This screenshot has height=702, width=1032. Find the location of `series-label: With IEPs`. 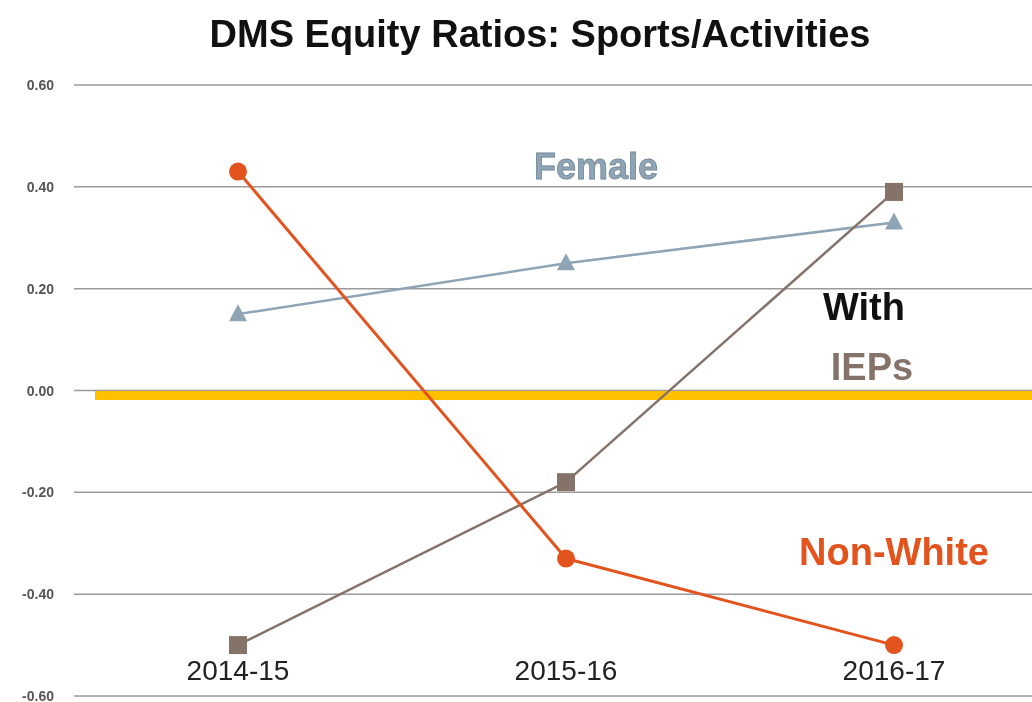

series-label: With IEPs is located at coordinates (868, 336).